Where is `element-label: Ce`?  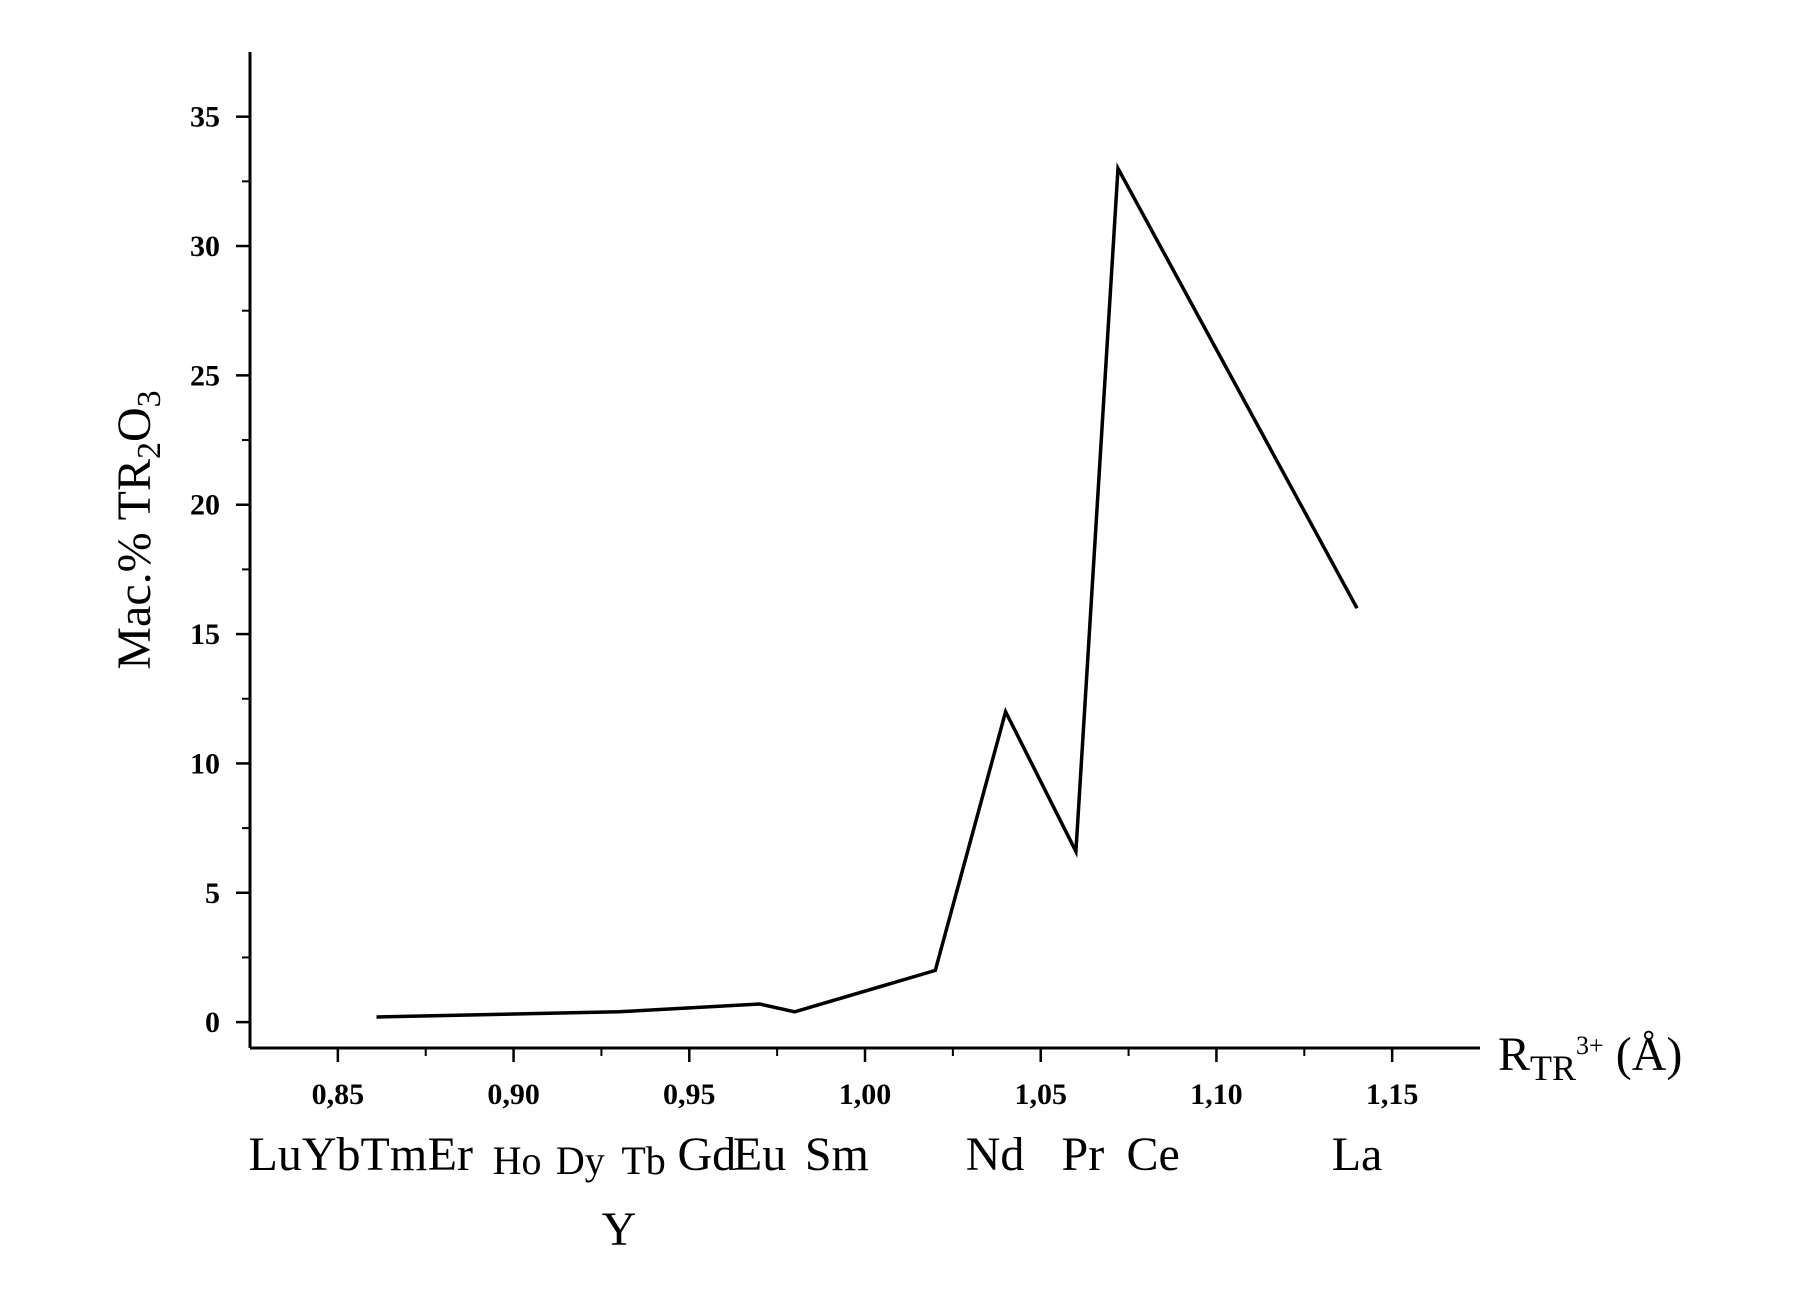
element-label: Ce is located at coordinates (1153, 1154).